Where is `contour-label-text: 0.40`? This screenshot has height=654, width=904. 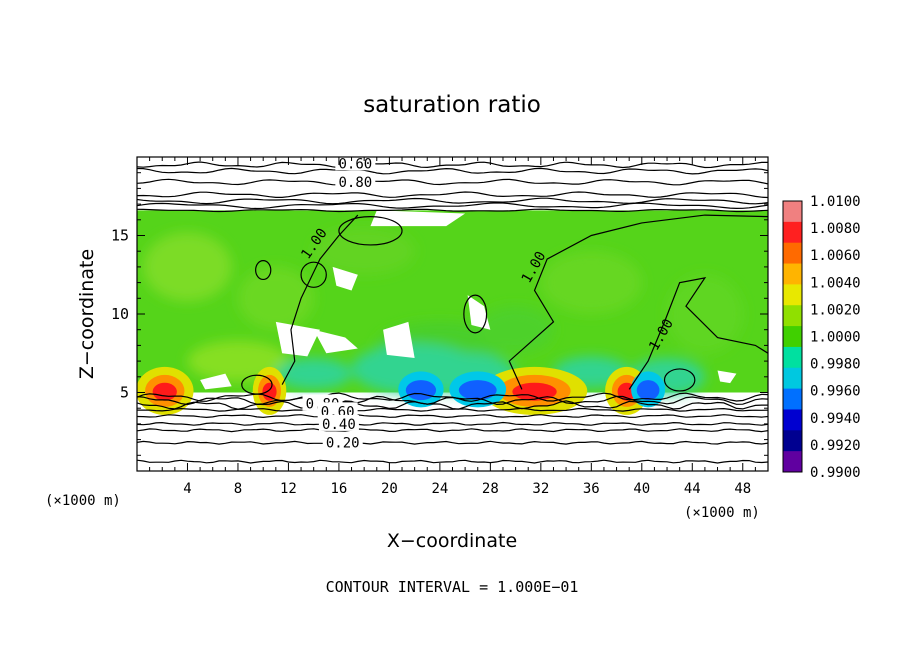
contour-label-text: 0.40 is located at coordinates (339, 425).